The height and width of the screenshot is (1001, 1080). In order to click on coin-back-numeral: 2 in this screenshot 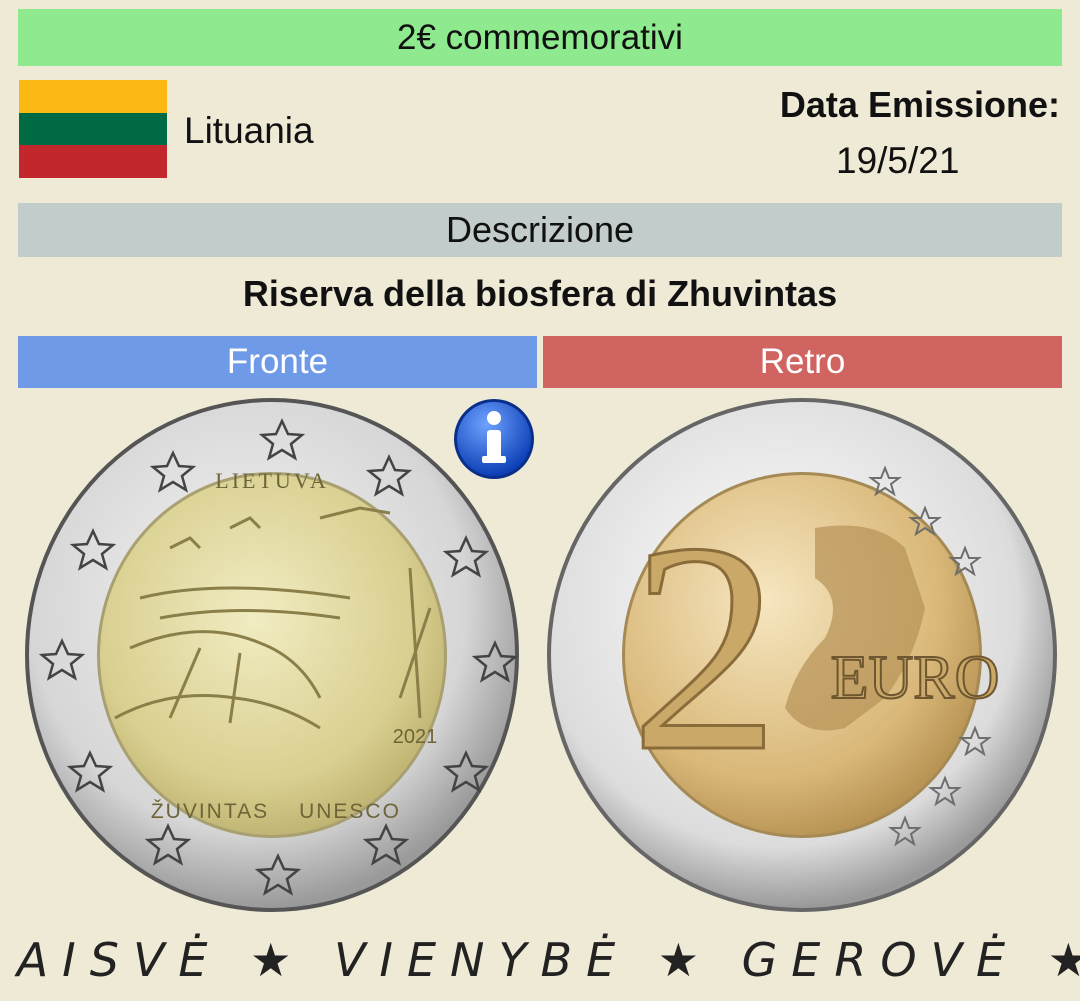, I will do `click(705, 647)`.